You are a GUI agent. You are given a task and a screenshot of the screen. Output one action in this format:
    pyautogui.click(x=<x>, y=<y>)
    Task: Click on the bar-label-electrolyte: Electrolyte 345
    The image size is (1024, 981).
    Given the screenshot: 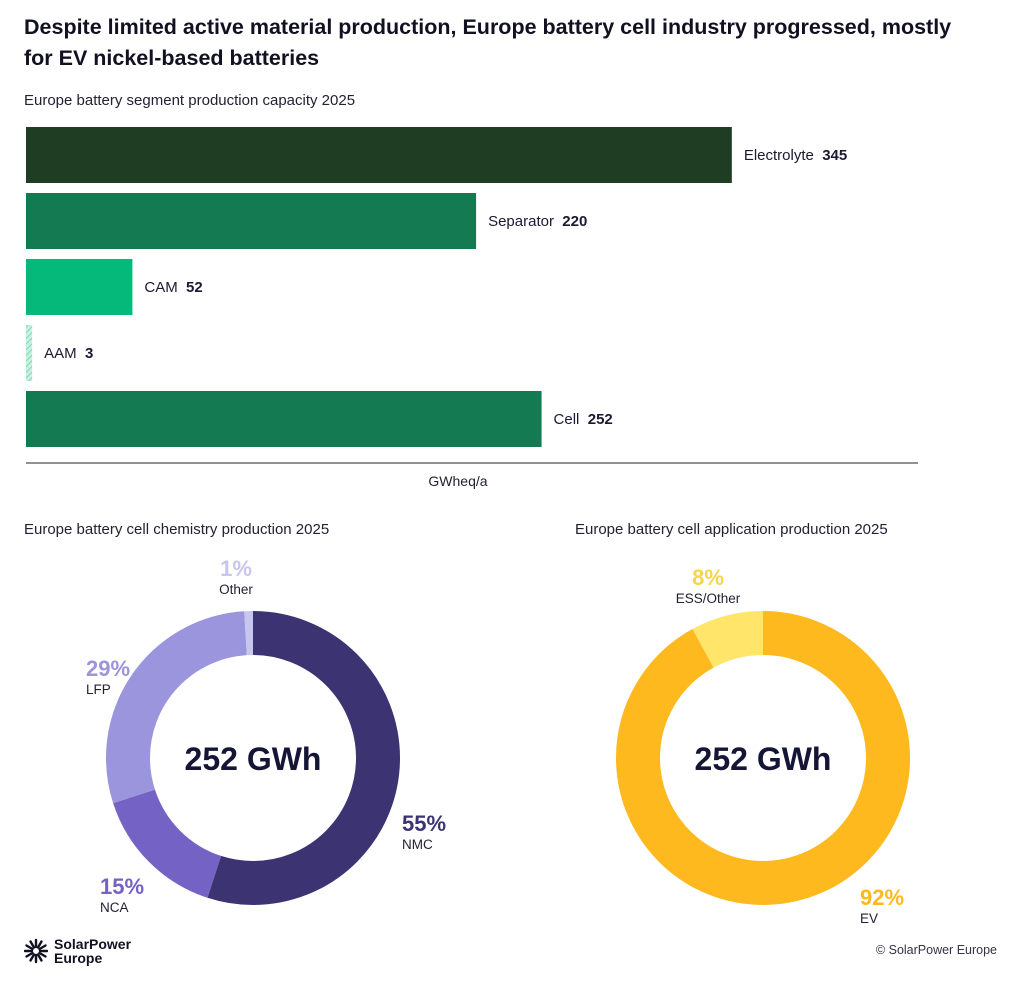 What is the action you would take?
    pyautogui.click(x=795, y=155)
    